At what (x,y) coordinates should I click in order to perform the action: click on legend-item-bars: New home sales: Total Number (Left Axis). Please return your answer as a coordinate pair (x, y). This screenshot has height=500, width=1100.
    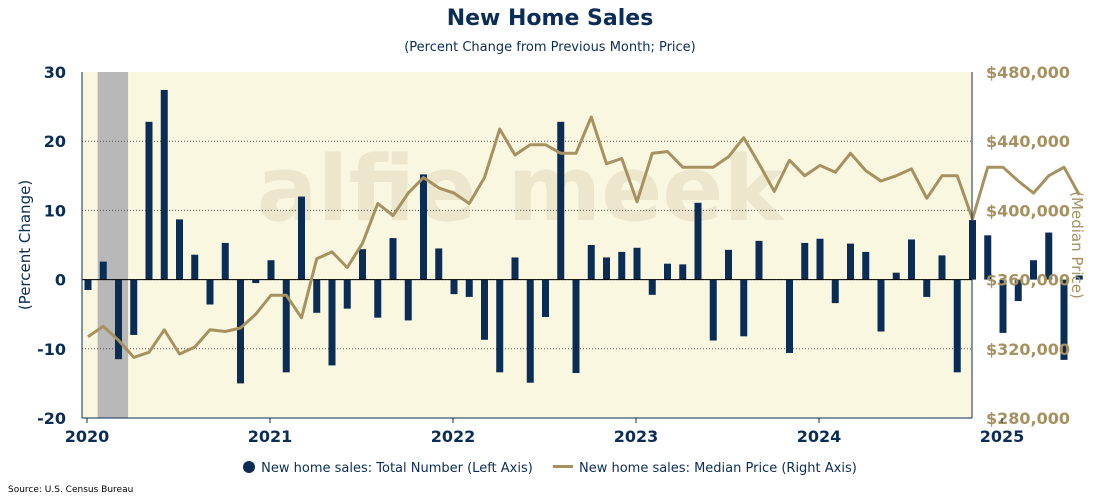
    Looking at the image, I should click on (388, 468).